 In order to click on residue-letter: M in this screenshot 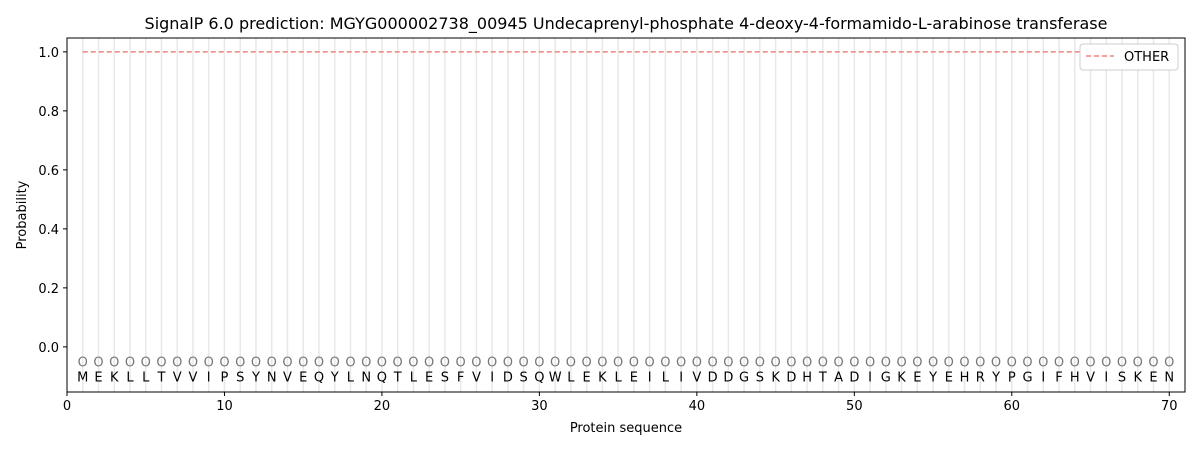, I will do `click(82, 377)`.